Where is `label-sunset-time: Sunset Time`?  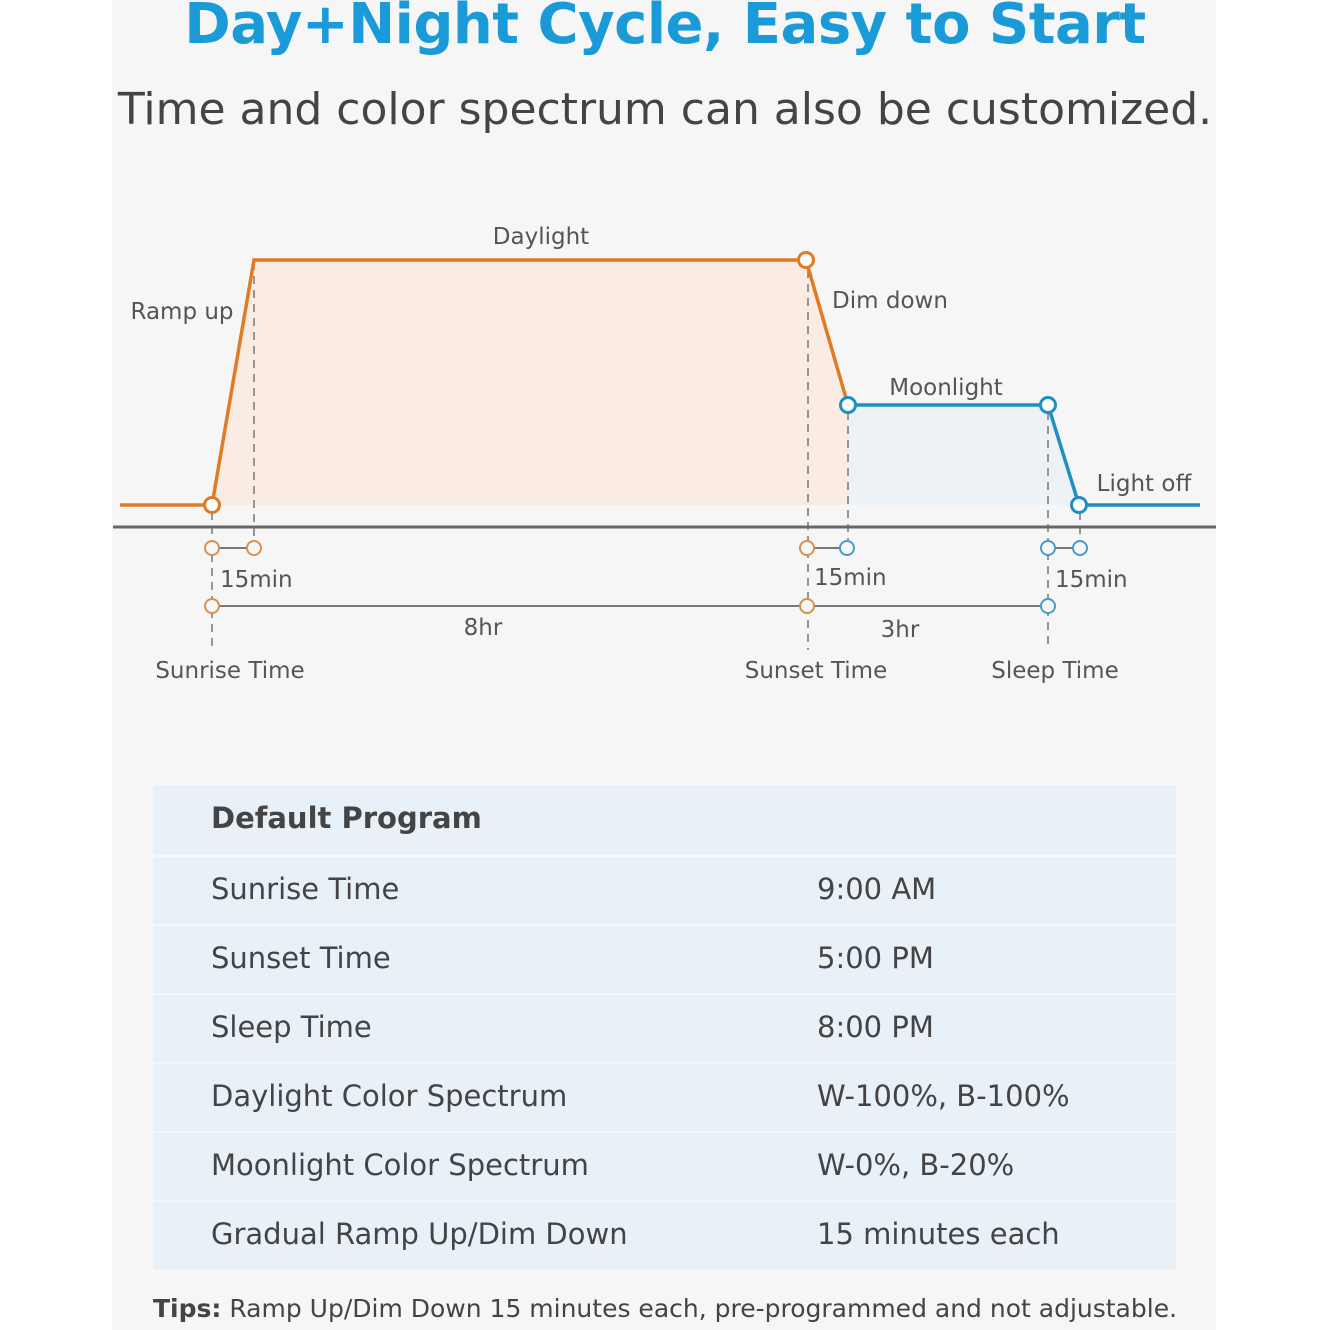
label-sunset-time: Sunset Time is located at coordinates (816, 671).